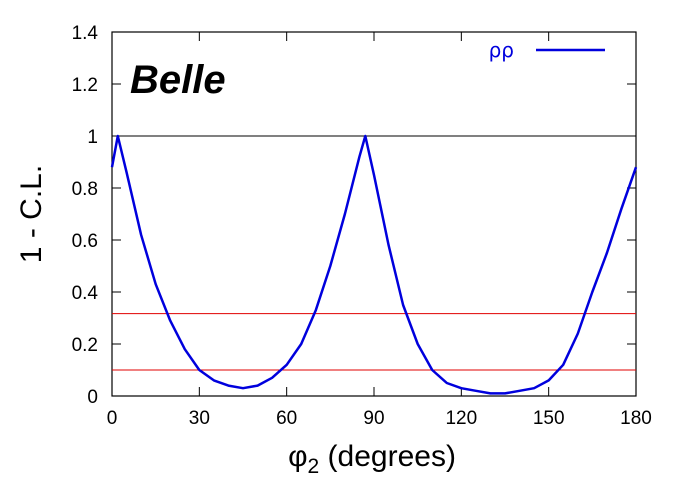 The width and height of the screenshot is (681, 477). I want to click on y-tick-label: 1, so click(92, 137).